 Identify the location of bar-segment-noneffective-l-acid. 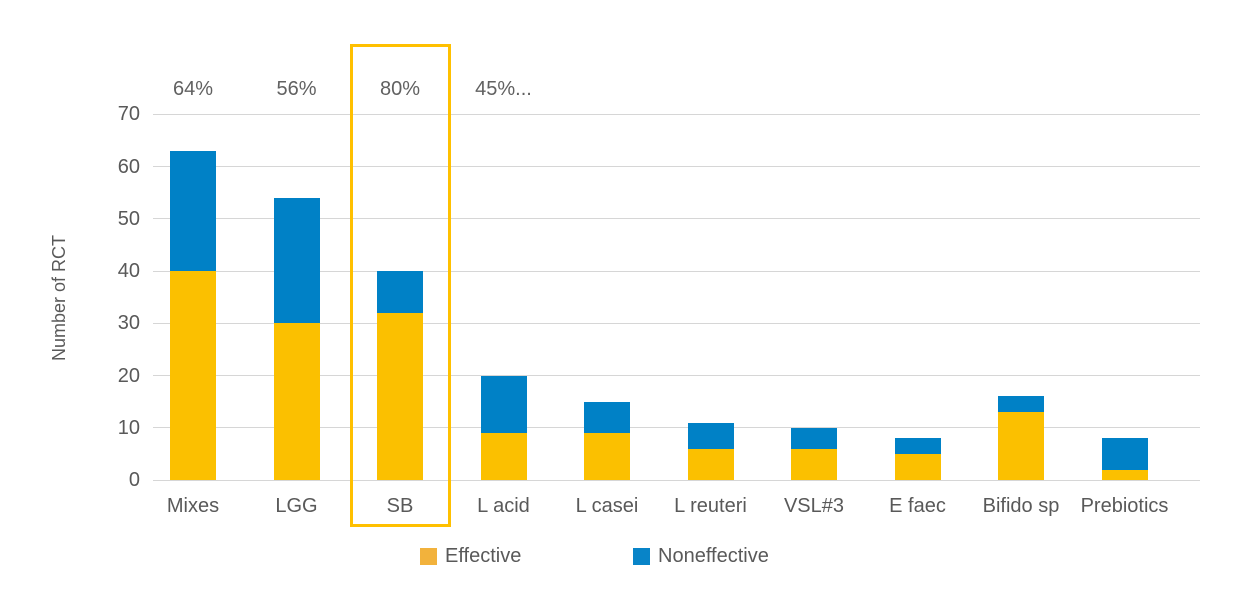
(503, 404).